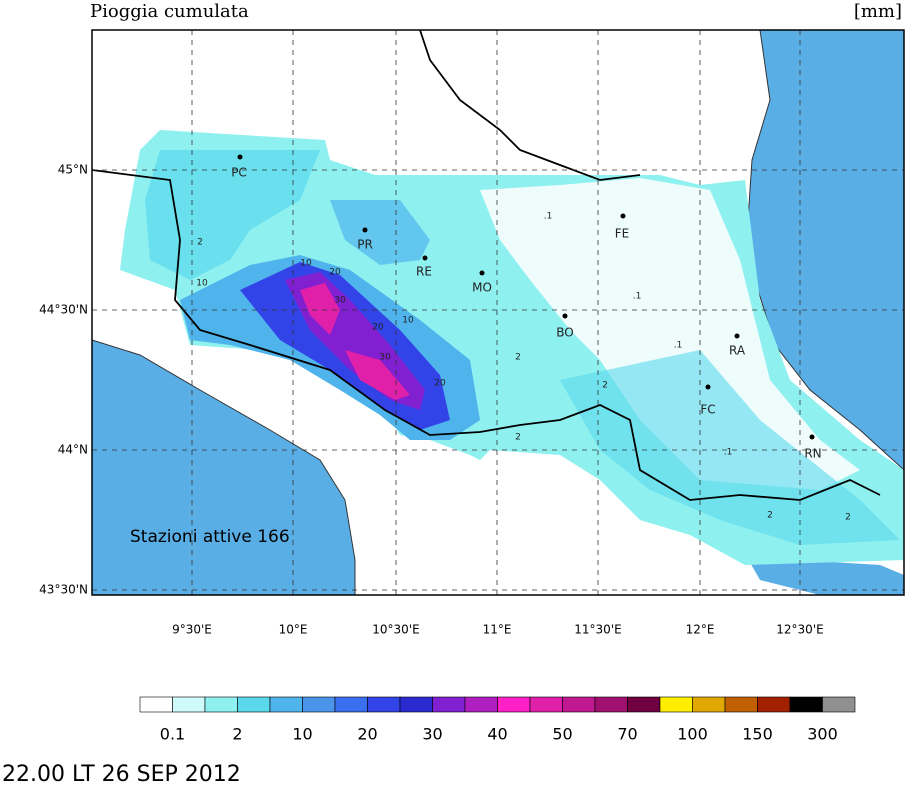 This screenshot has height=788, width=905. What do you see at coordinates (482, 288) in the screenshot?
I see `city-label: MO` at bounding box center [482, 288].